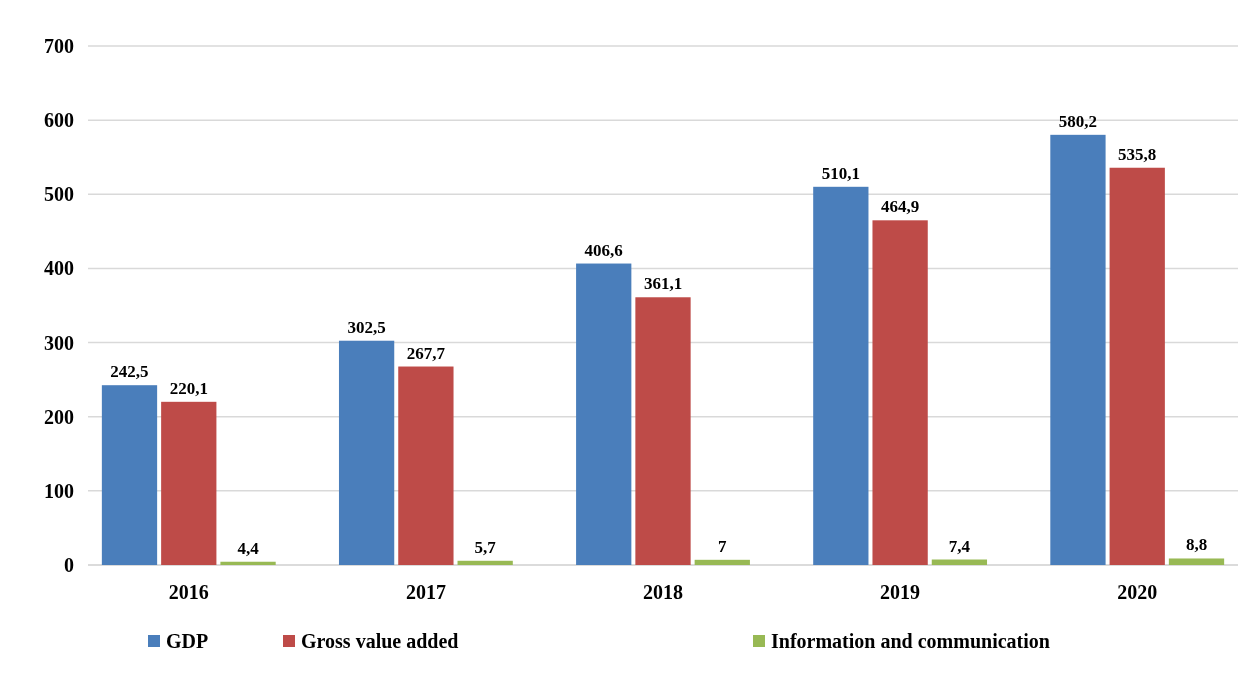 This screenshot has width=1250, height=673. What do you see at coordinates (59, 120) in the screenshot?
I see `y-tick-label: 600` at bounding box center [59, 120].